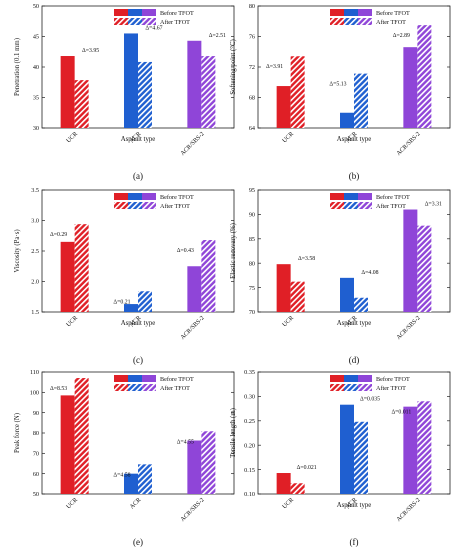 Image resolution: width=455 pixels, height=550 pixels. I want to click on panel-label: (a), so click(138, 176).